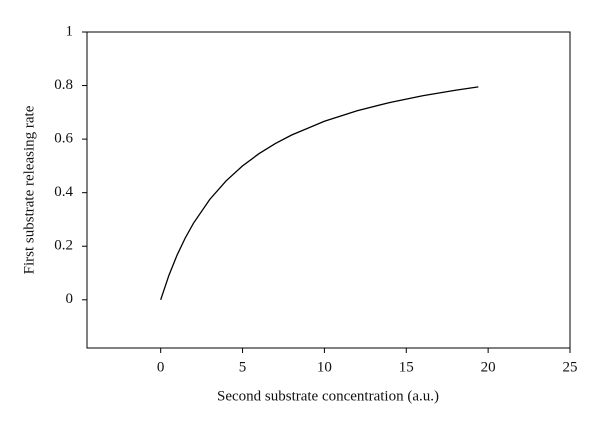  What do you see at coordinates (63, 246) in the screenshot?
I see `y-tick-label: 0.2` at bounding box center [63, 246].